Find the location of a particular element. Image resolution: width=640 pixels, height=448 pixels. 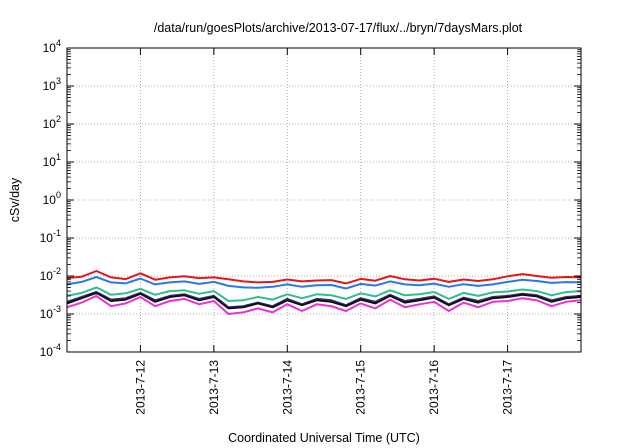

y-tick-label: 10³ is located at coordinates (52, 84).